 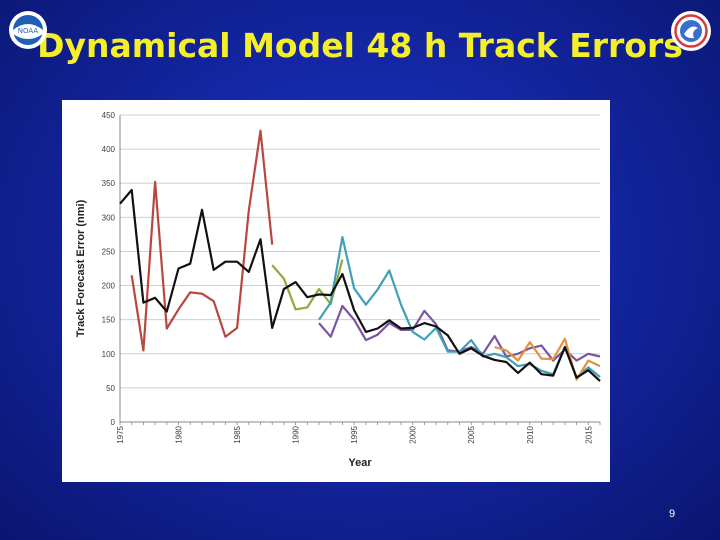 I want to click on y-tick-label: 150, so click(x=109, y=320).